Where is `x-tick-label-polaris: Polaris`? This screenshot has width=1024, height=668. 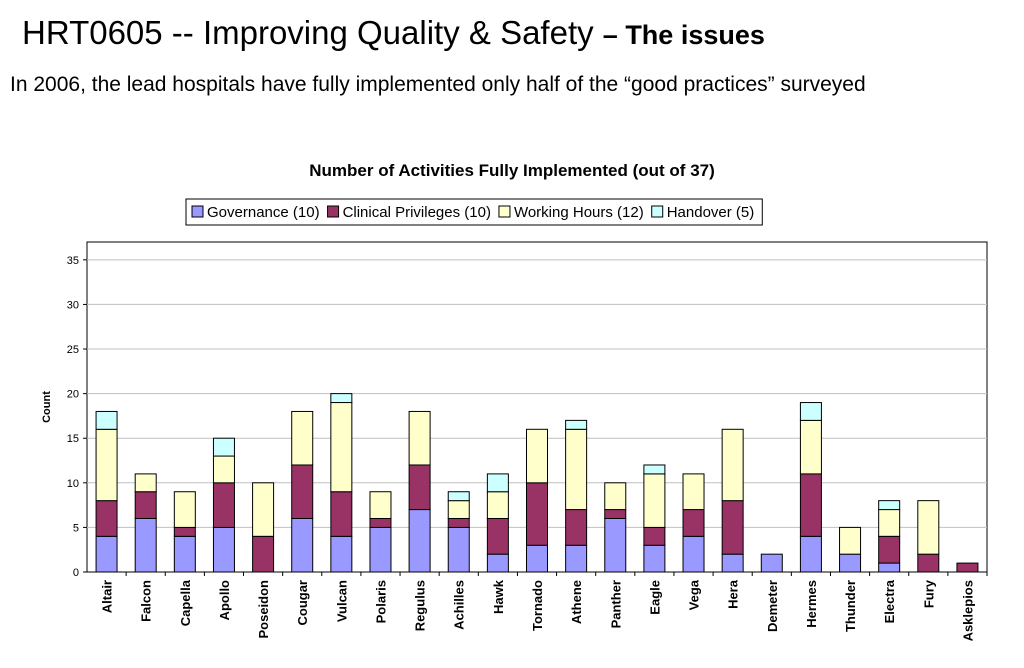
x-tick-label-polaris: Polaris is located at coordinates (380, 601).